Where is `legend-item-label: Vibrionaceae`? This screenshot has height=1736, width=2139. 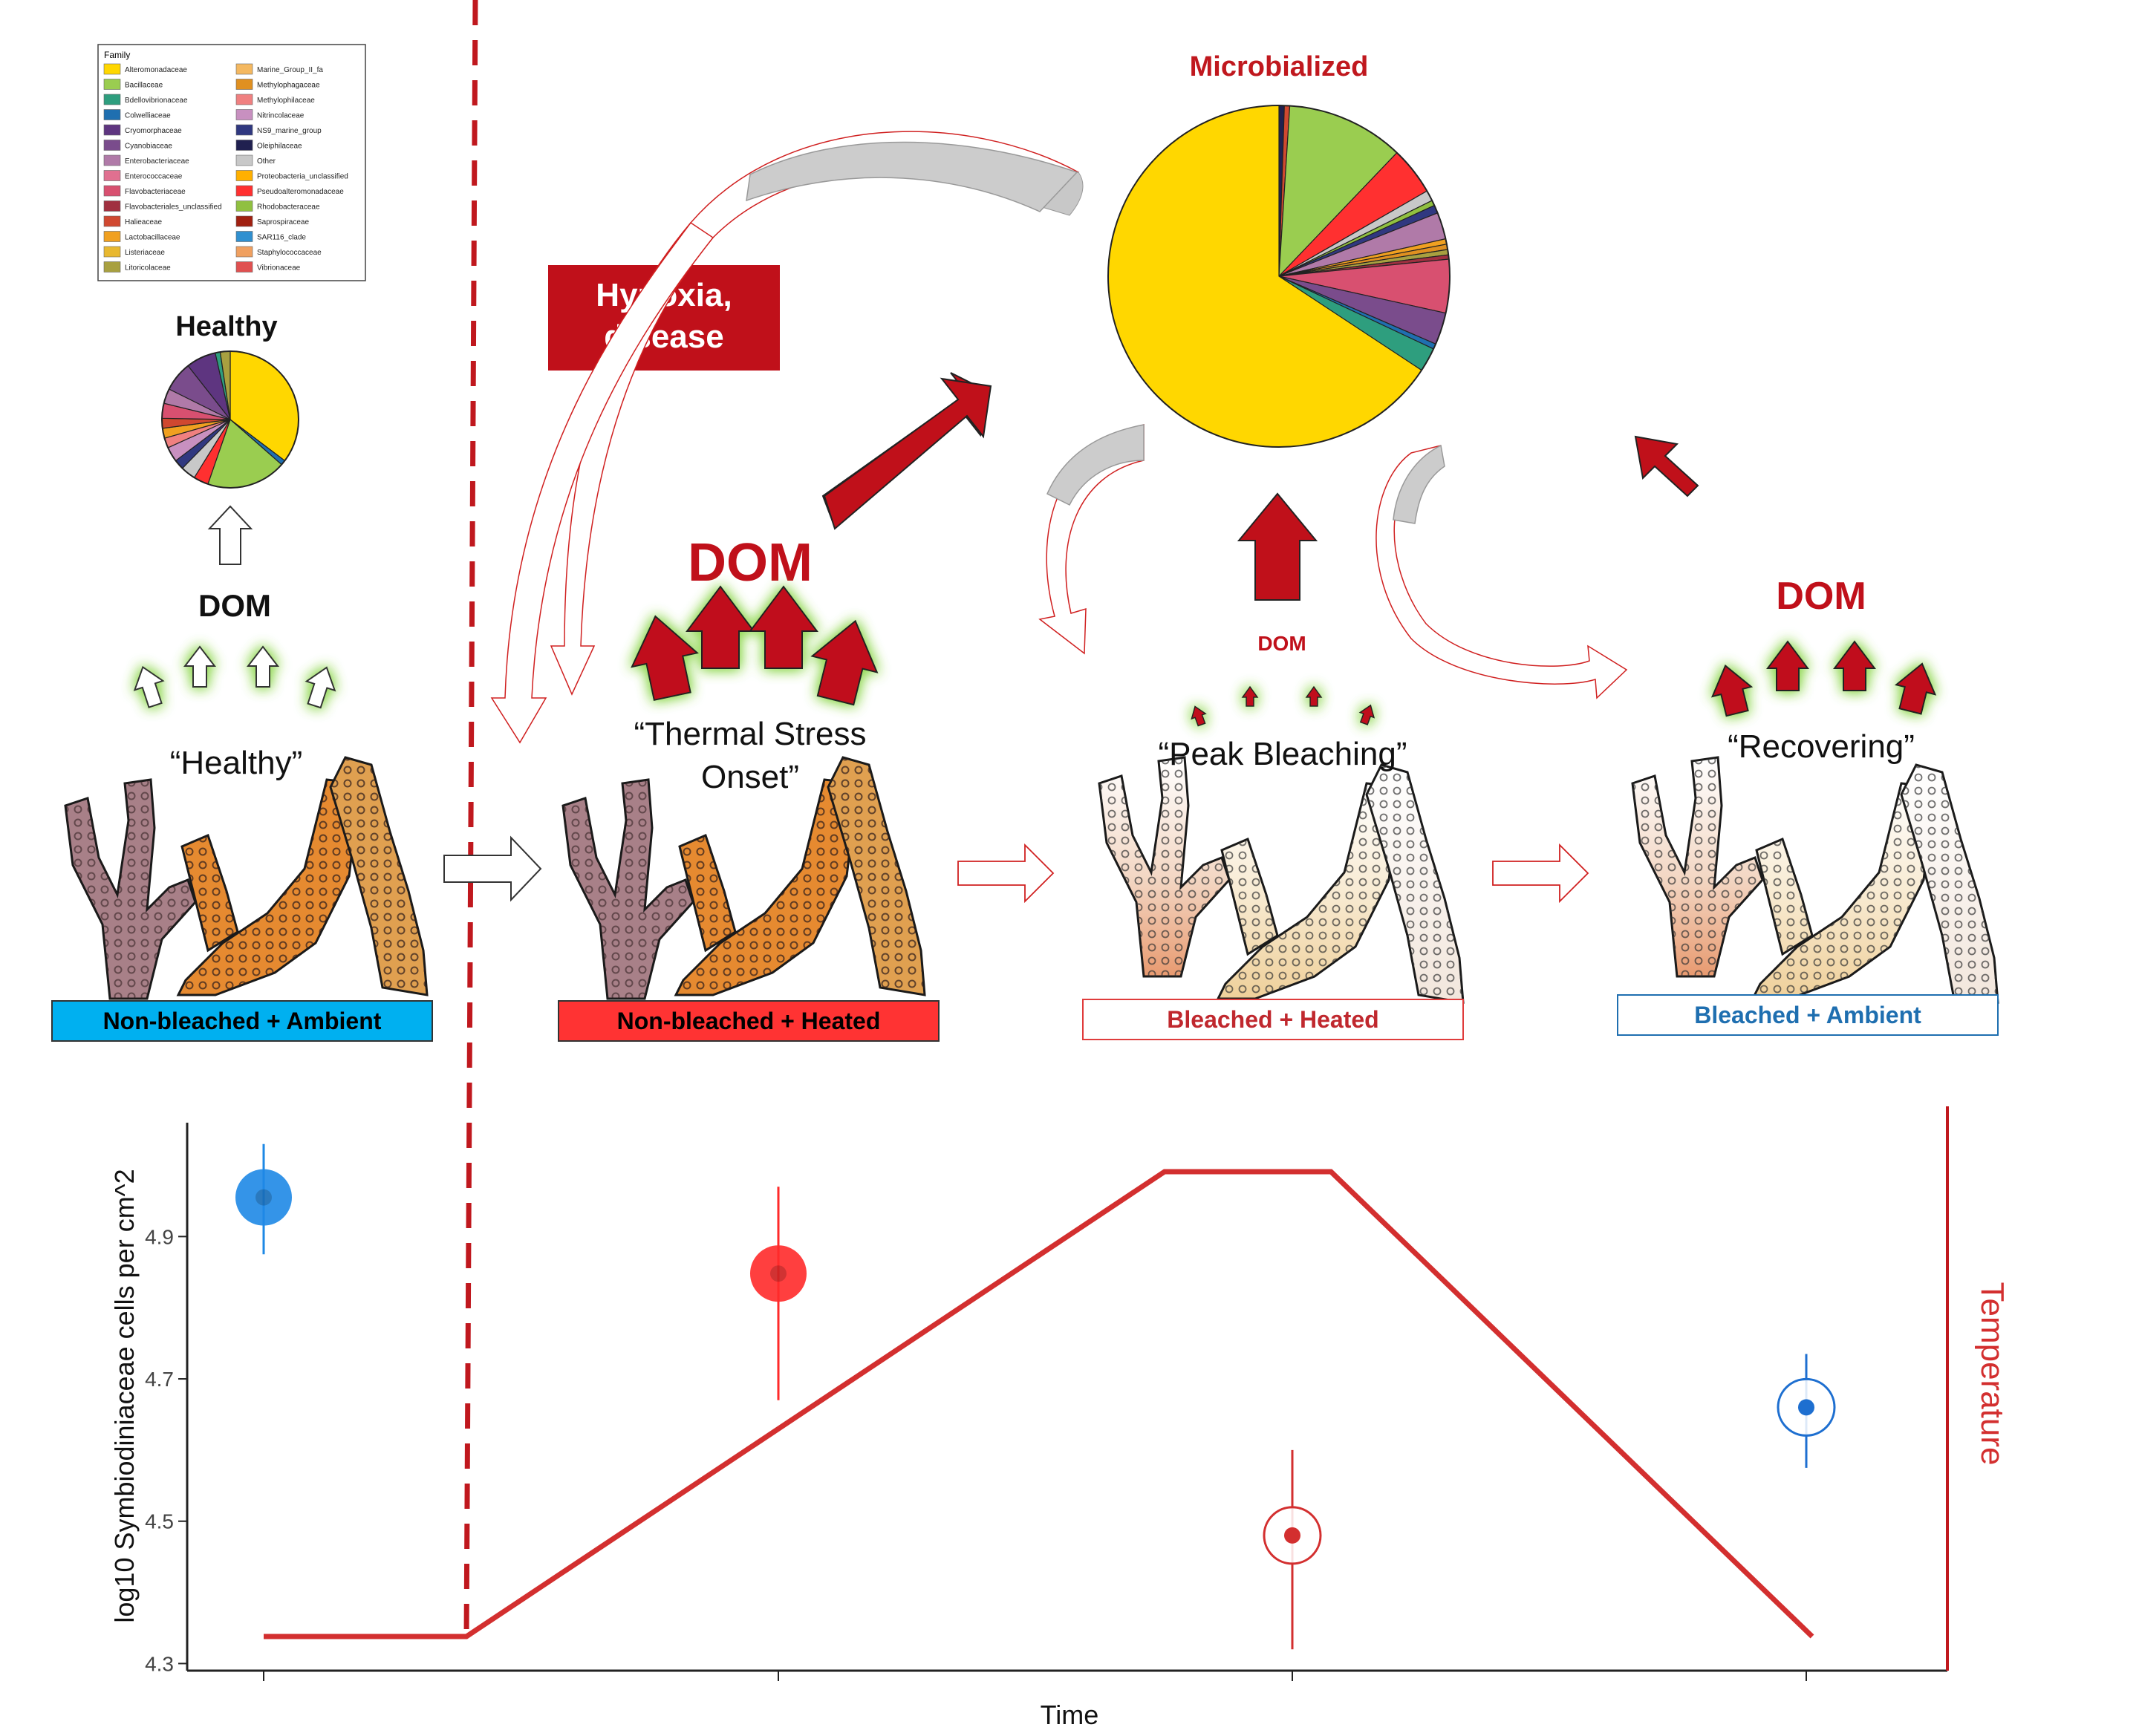 legend-item-label: Vibrionaceae is located at coordinates (279, 268).